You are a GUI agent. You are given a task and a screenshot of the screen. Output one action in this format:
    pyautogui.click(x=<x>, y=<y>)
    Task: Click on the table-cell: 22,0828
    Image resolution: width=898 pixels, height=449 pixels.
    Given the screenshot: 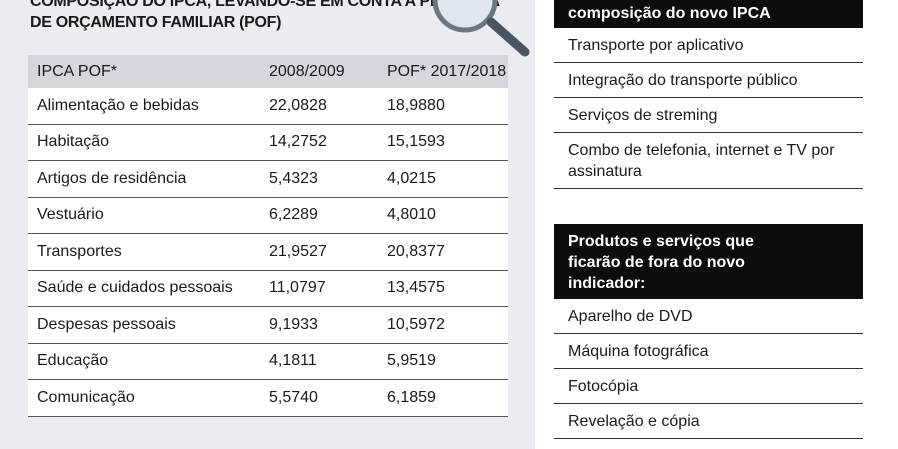 What is the action you would take?
    pyautogui.click(x=319, y=106)
    